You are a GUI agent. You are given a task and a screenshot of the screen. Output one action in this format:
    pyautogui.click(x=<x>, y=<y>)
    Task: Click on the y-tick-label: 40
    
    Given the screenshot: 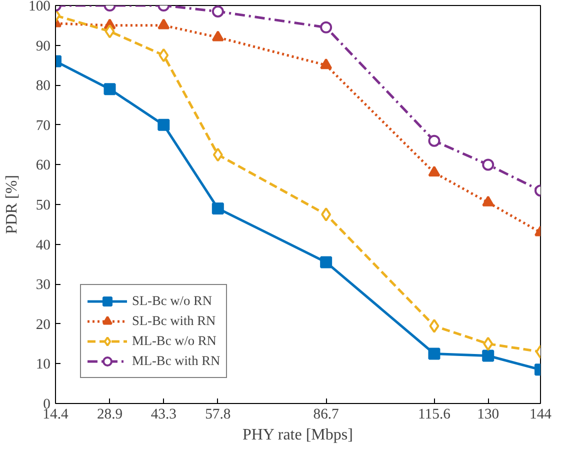 What is the action you would take?
    pyautogui.click(x=43, y=245)
    